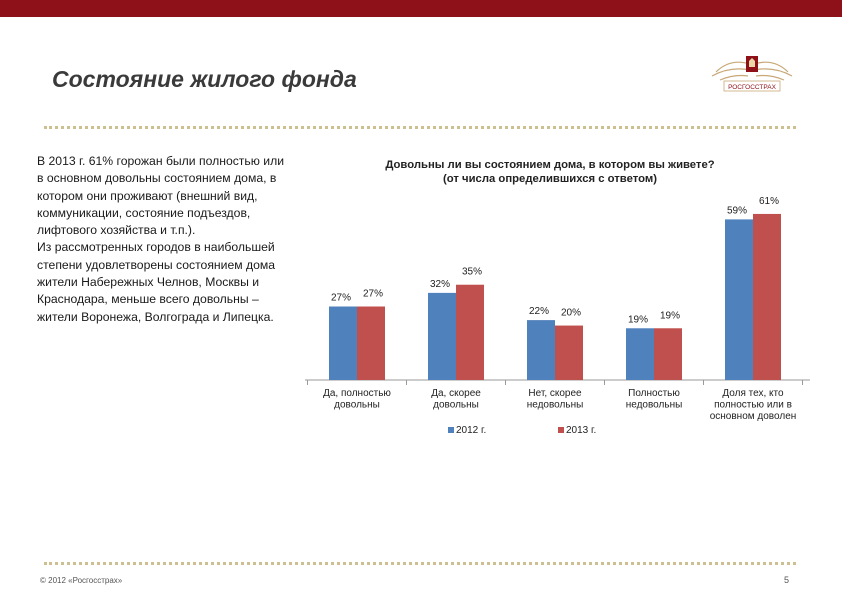 This screenshot has height=595, width=842. What do you see at coordinates (571, 313) in the screenshot?
I see `data-label: 20%` at bounding box center [571, 313].